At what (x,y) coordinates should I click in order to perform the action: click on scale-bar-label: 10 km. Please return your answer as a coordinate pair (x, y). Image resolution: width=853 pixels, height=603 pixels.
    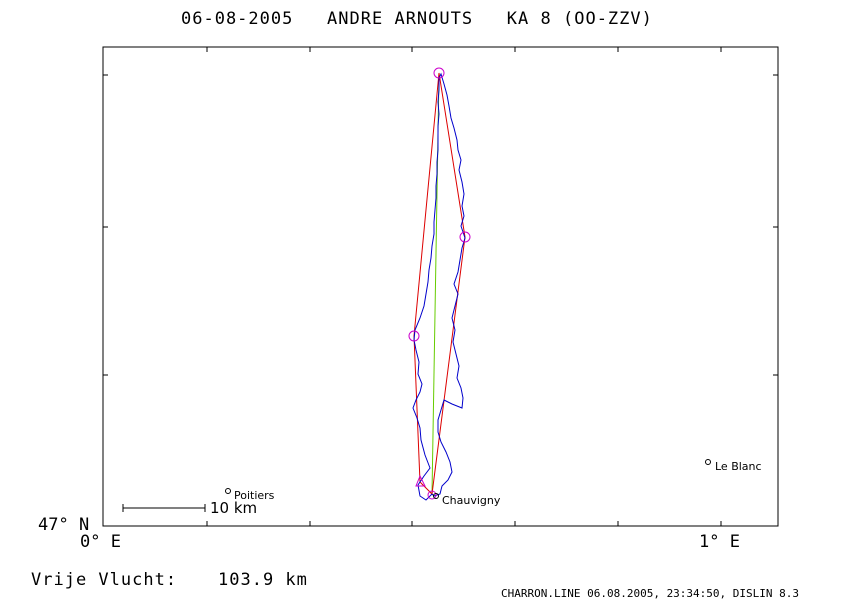
    Looking at the image, I should click on (234, 508).